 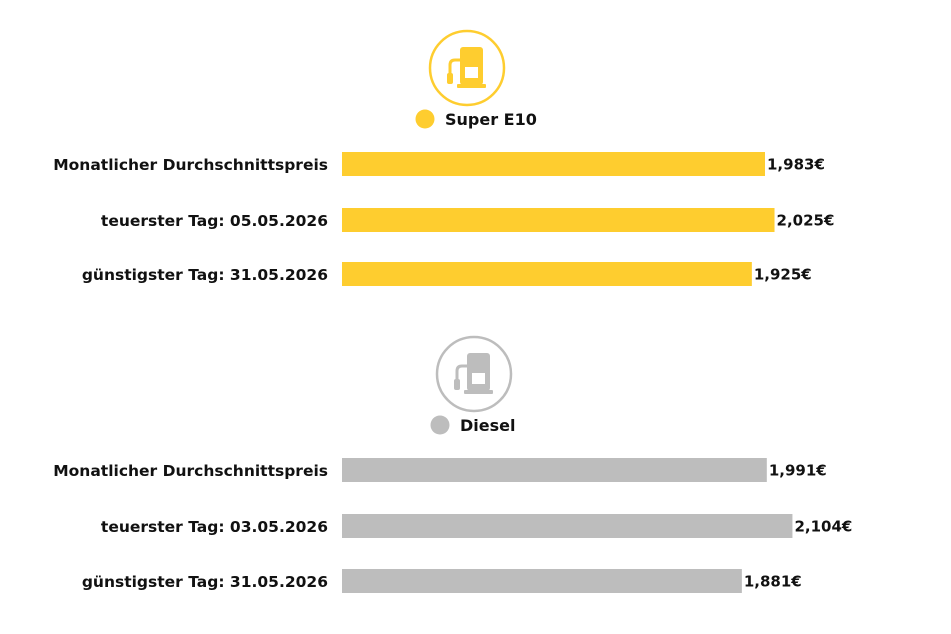 I want to click on bar-row: Monatlicher Durchschnittspreis 1,991€, so click(x=440, y=470).